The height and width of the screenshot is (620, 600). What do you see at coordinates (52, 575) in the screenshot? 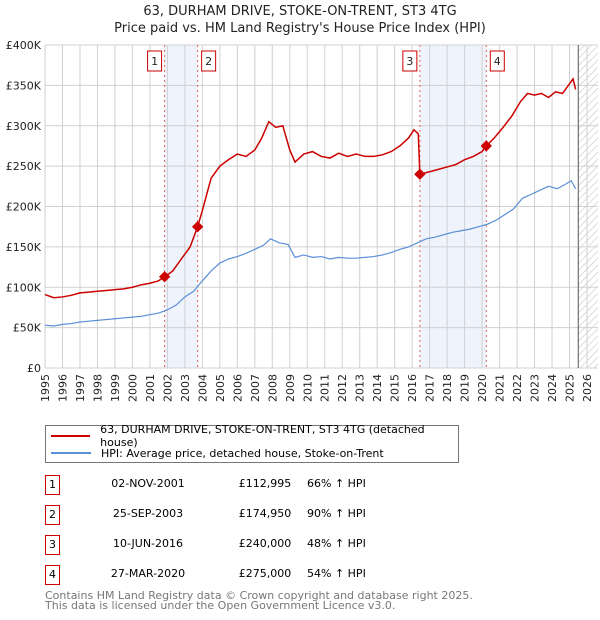
I see `row-number: 4` at bounding box center [52, 575].